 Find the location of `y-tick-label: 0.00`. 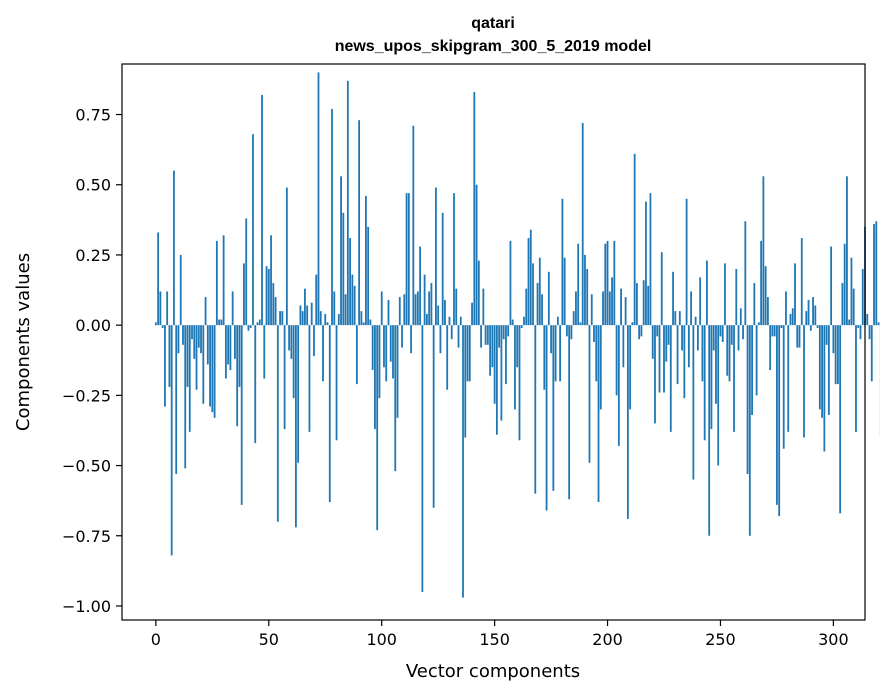

y-tick-label: 0.00 is located at coordinates (93, 325).